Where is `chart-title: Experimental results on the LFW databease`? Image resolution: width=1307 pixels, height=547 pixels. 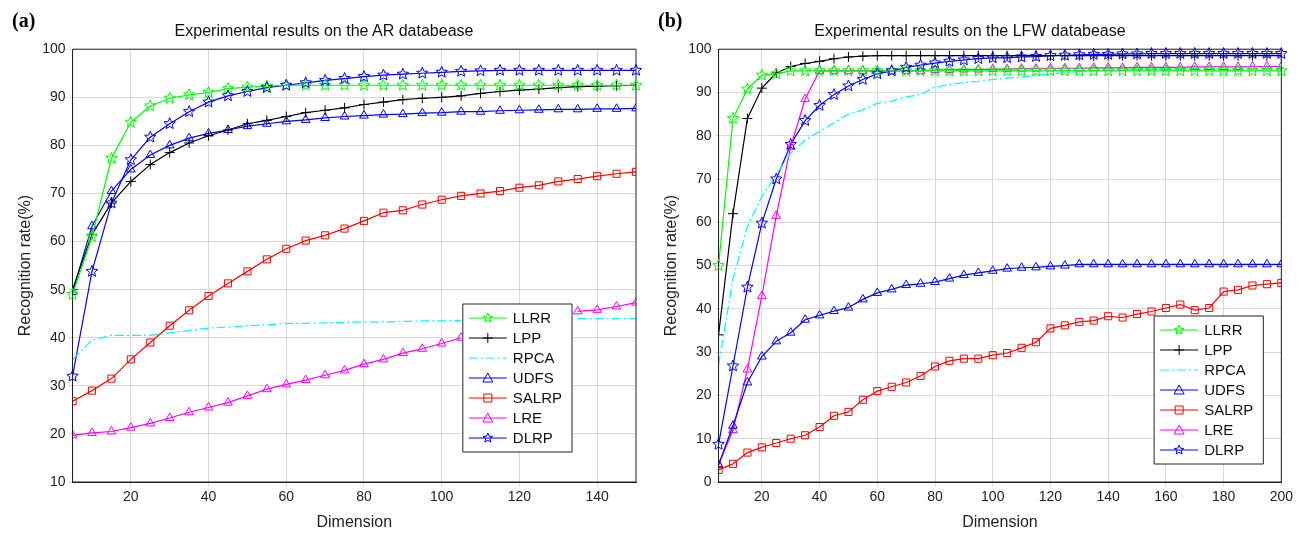
chart-title: Experimental results on the LFW databease is located at coordinates (970, 31).